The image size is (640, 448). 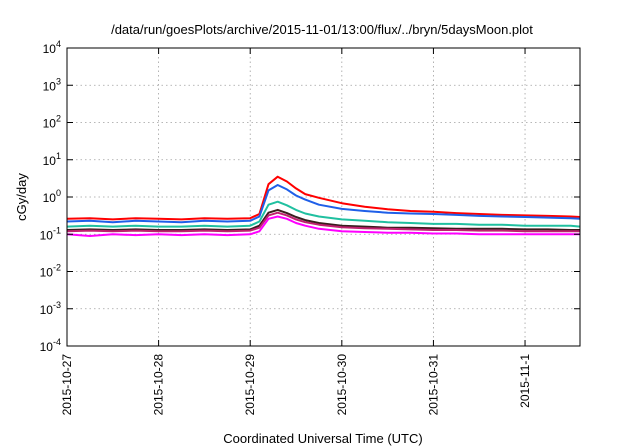 What do you see at coordinates (52, 122) in the screenshot?
I see `y-tick-label: 10²` at bounding box center [52, 122].